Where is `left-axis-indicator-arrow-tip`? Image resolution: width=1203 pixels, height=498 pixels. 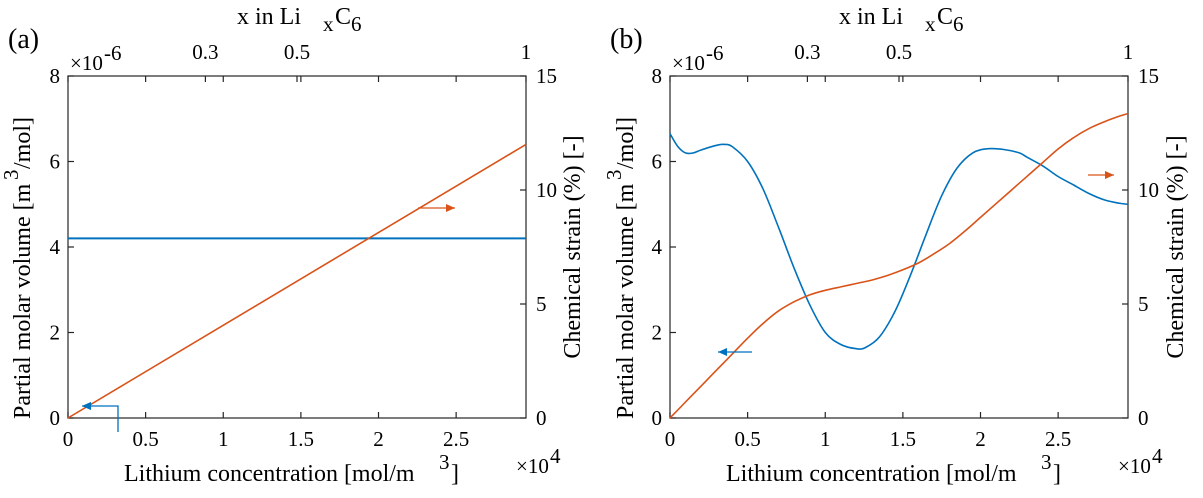
left-axis-indicator-arrow-tip is located at coordinates (86, 406).